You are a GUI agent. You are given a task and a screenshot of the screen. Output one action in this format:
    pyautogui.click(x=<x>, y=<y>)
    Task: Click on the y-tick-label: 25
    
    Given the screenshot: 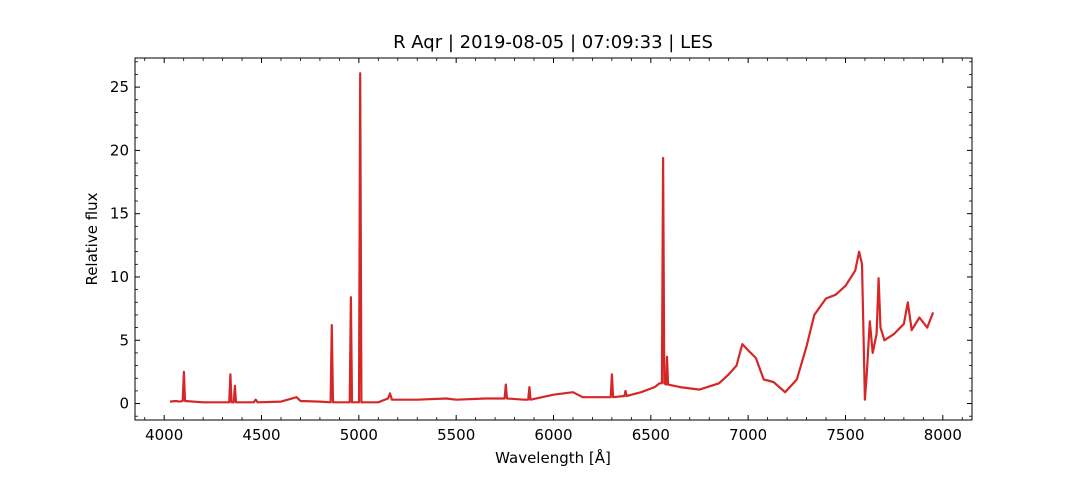 What is the action you would take?
    pyautogui.click(x=119, y=87)
    